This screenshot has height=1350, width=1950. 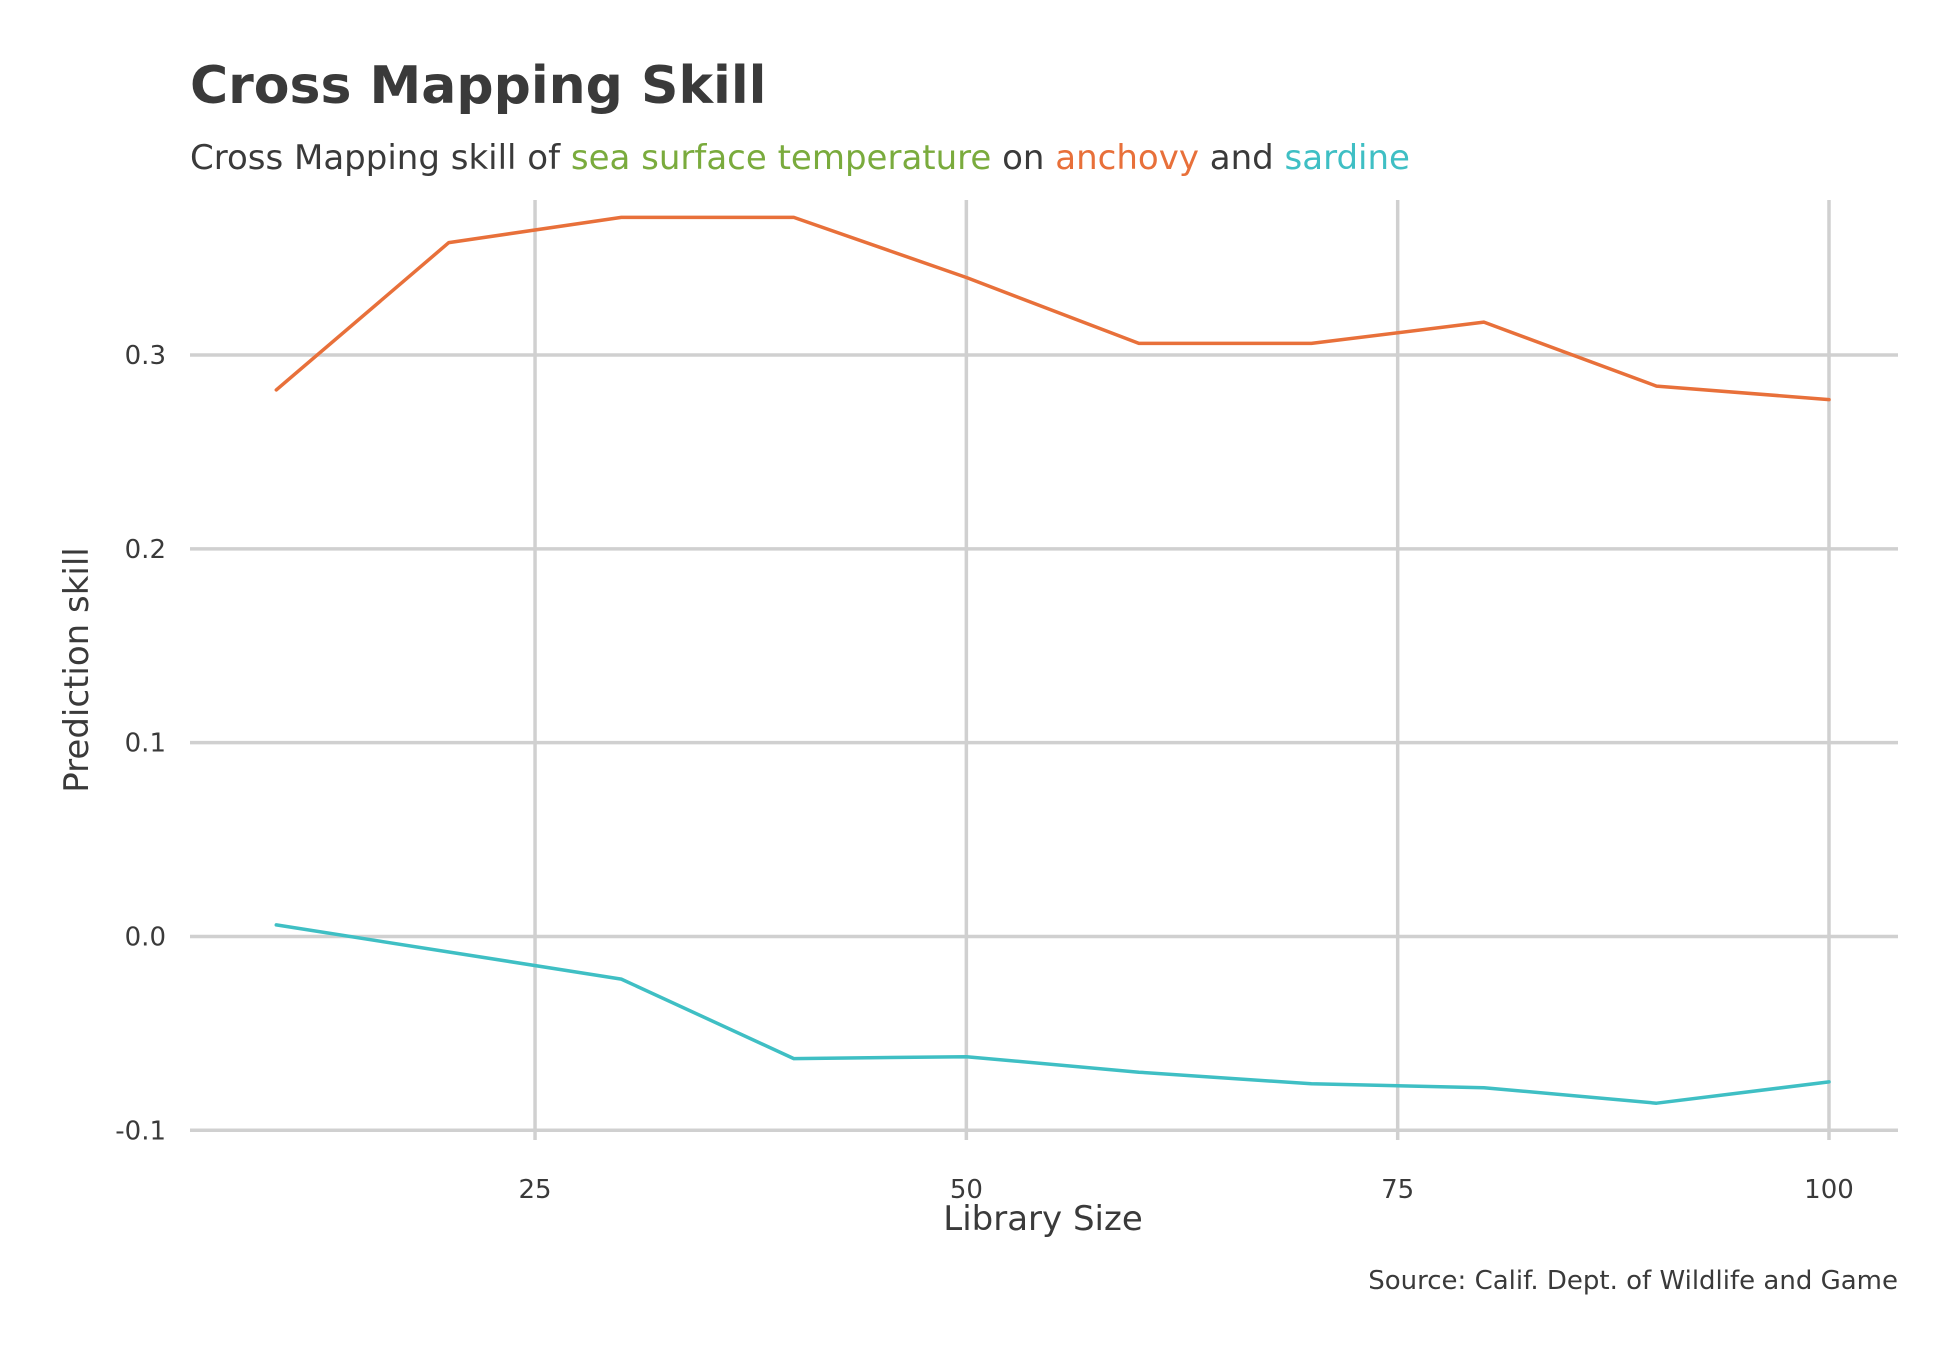 I want to click on chart-title: Cross Mapping Skill, so click(x=478, y=86).